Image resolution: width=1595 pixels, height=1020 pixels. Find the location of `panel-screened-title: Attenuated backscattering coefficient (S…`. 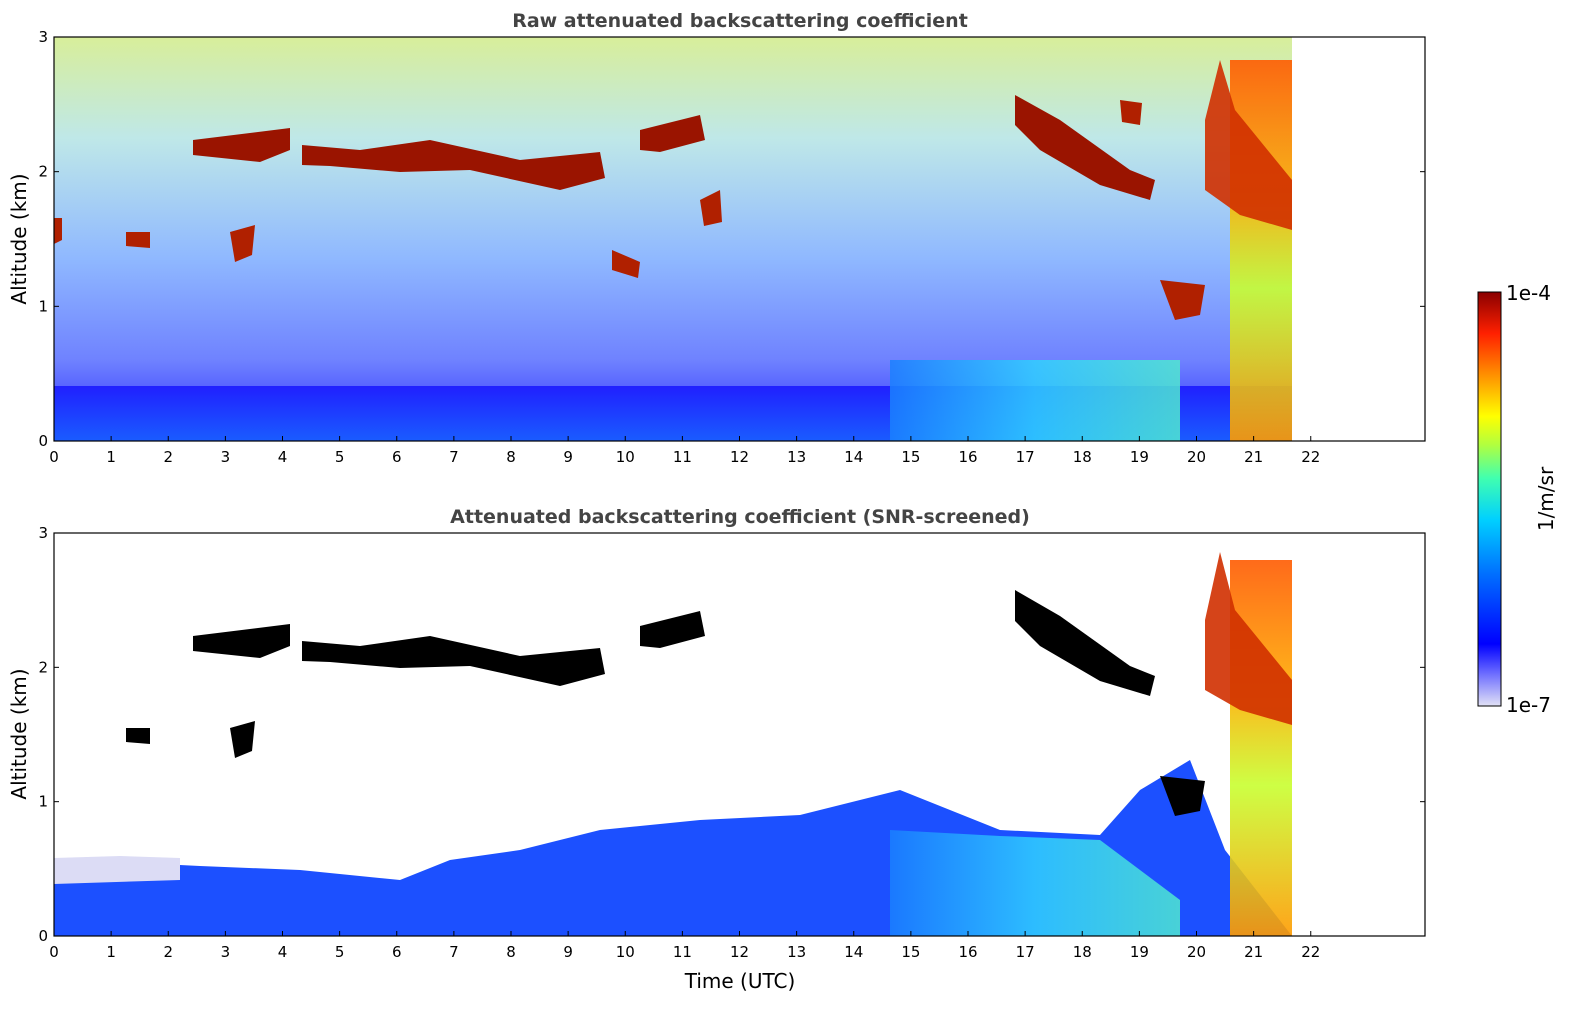

panel-screened-title: Attenuated backscattering coefficient (S… is located at coordinates (740, 517).